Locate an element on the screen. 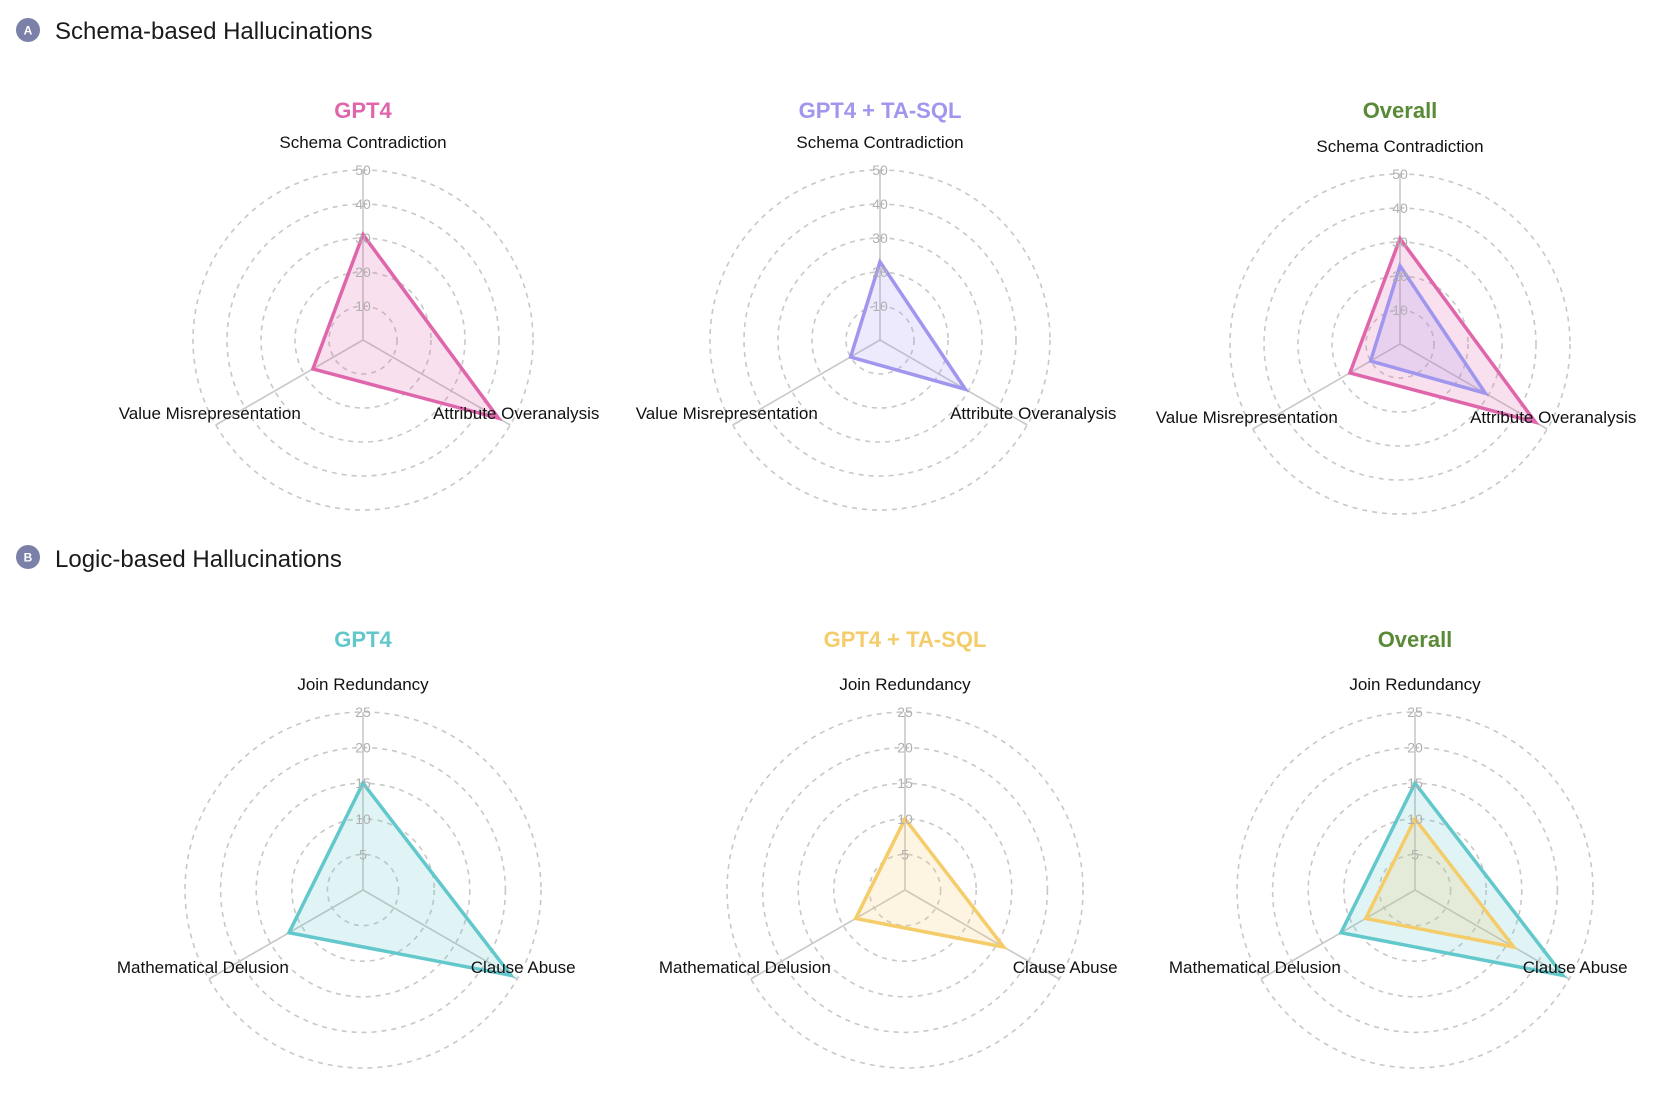 The width and height of the screenshot is (1660, 1095). section-badge-letter: B is located at coordinates (28, 558).